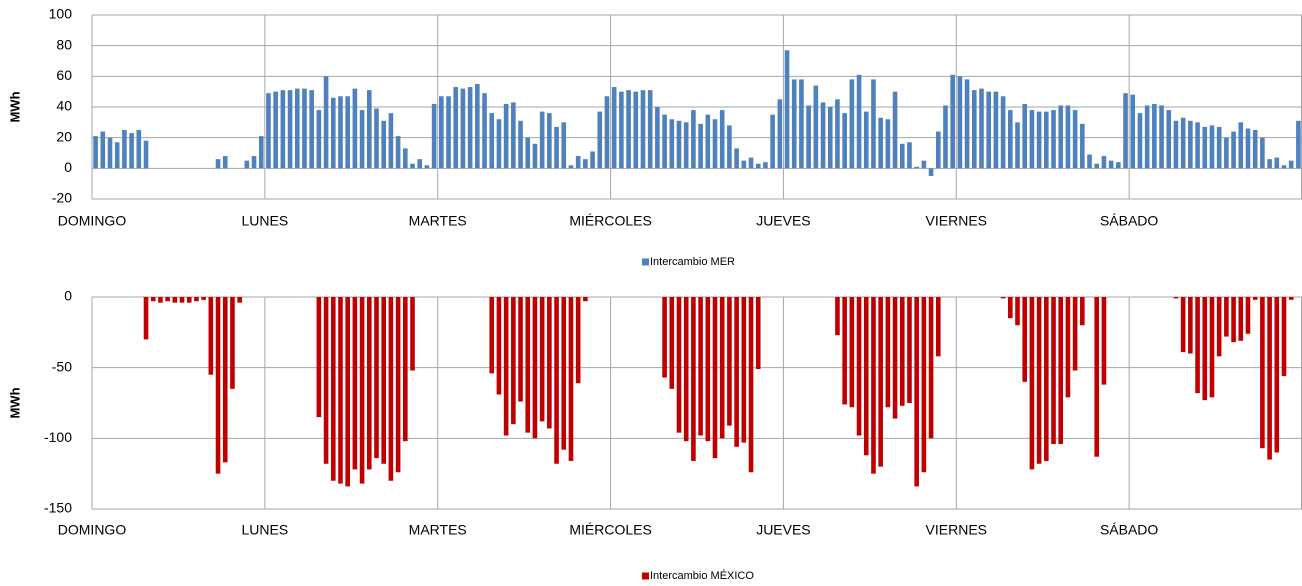 This screenshot has width=1302, height=586. Describe the element at coordinates (64, 136) in the screenshot. I see `y-tick-label: 20` at that location.